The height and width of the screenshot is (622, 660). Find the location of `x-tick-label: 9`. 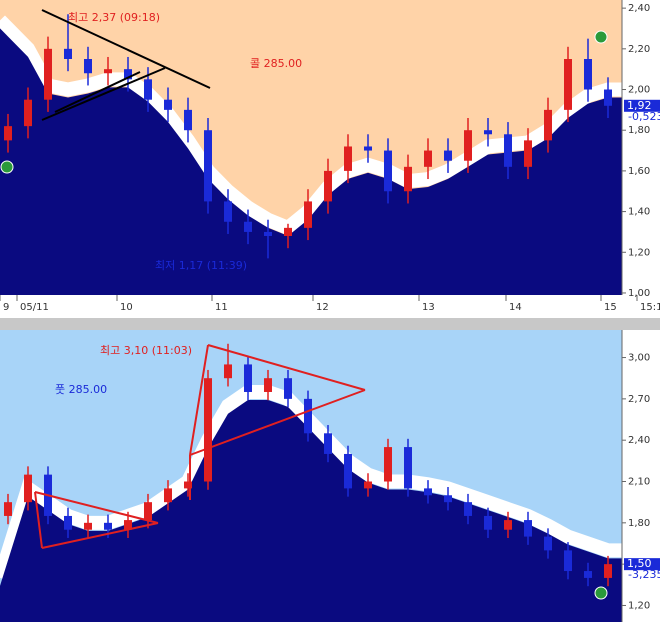

x-tick-label: 9 is located at coordinates (6, 307).